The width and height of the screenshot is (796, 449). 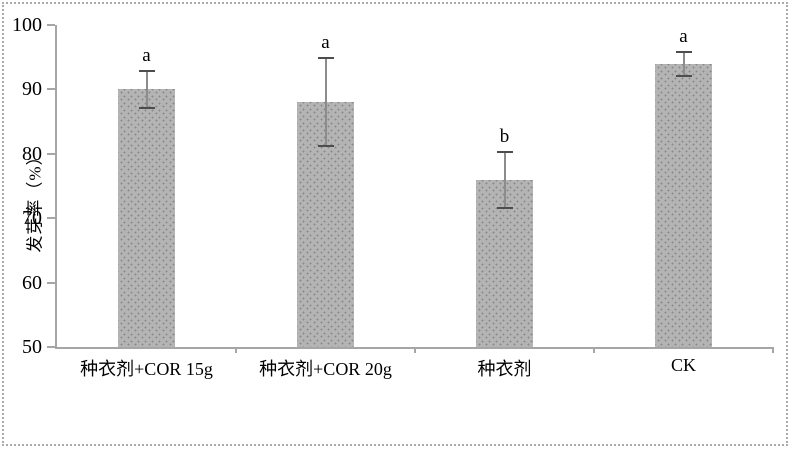 What do you see at coordinates (32, 153) in the screenshot?
I see `y-tick-label: 80` at bounding box center [32, 153].